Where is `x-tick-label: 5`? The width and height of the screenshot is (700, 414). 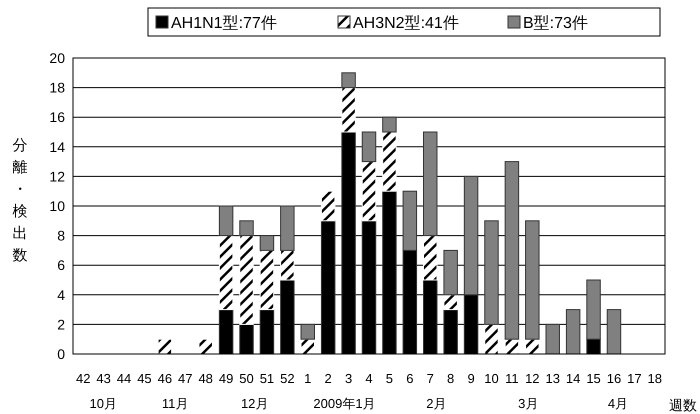
x-tick-label: 5 is located at coordinates (390, 378).